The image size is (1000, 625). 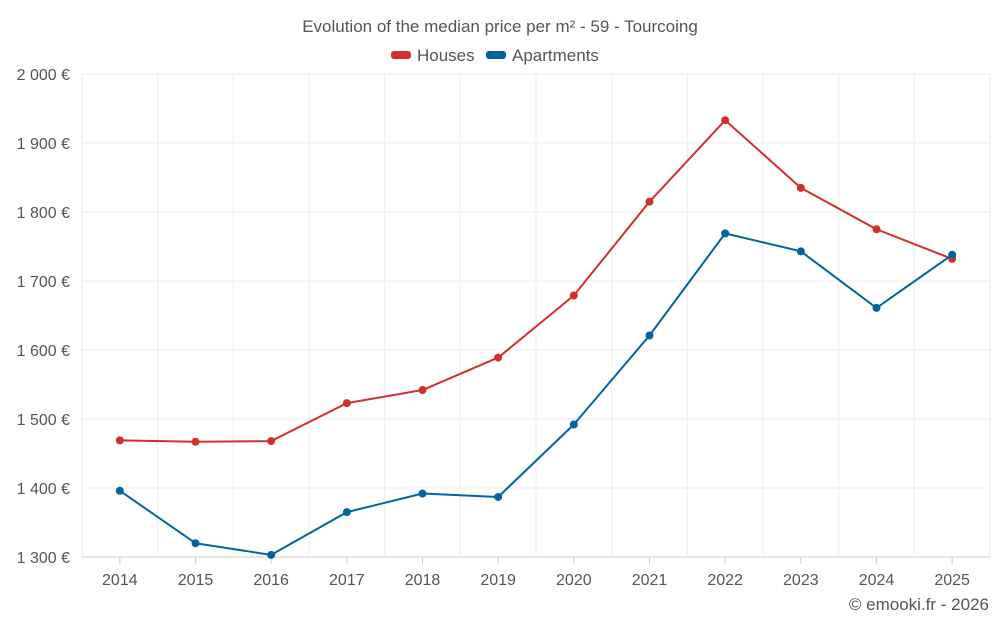 What do you see at coordinates (120, 580) in the screenshot?
I see `x-tick-label: 2014` at bounding box center [120, 580].